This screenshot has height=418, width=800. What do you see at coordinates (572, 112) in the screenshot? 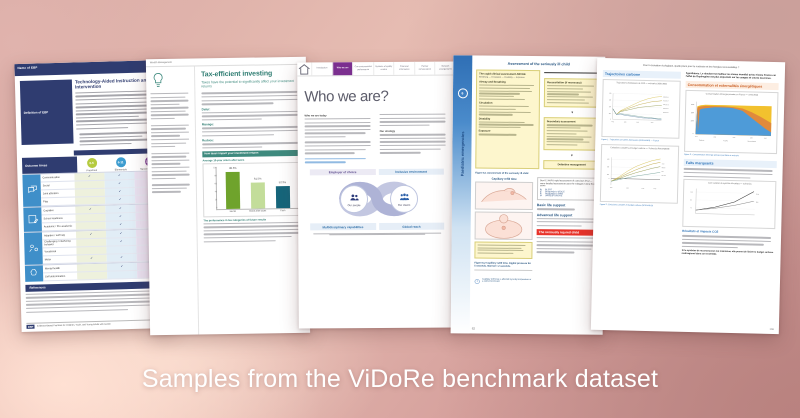
I see `flow-arrow-down-icon: ▼` at bounding box center [572, 112].